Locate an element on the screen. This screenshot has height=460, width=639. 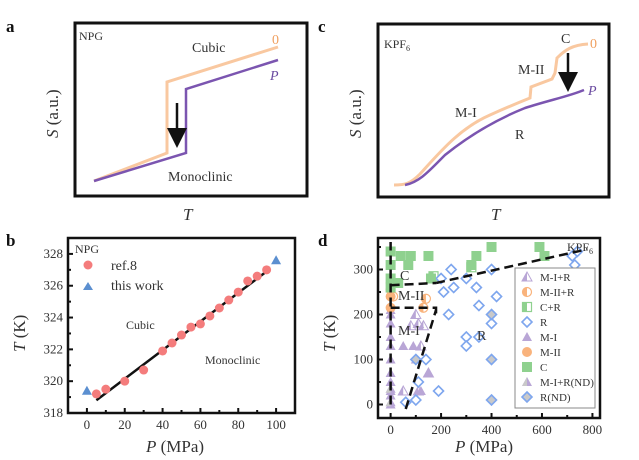
panel-d-legend: M-I+R M-II+R C+R R M-I M-II C M-I+R(ND) R(ND) is located at coordinates (555, 338).